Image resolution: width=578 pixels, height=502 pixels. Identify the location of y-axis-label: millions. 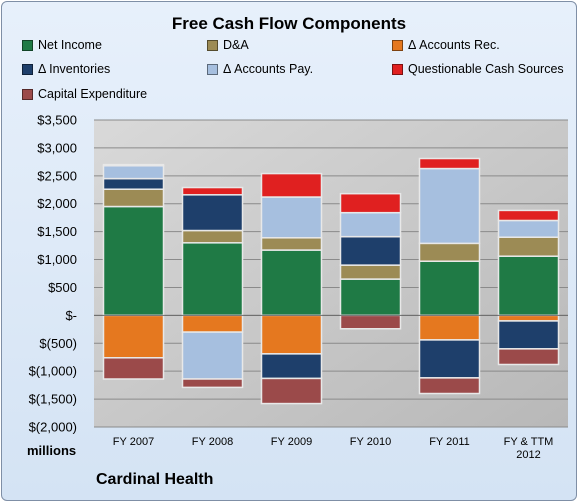
(51, 450).